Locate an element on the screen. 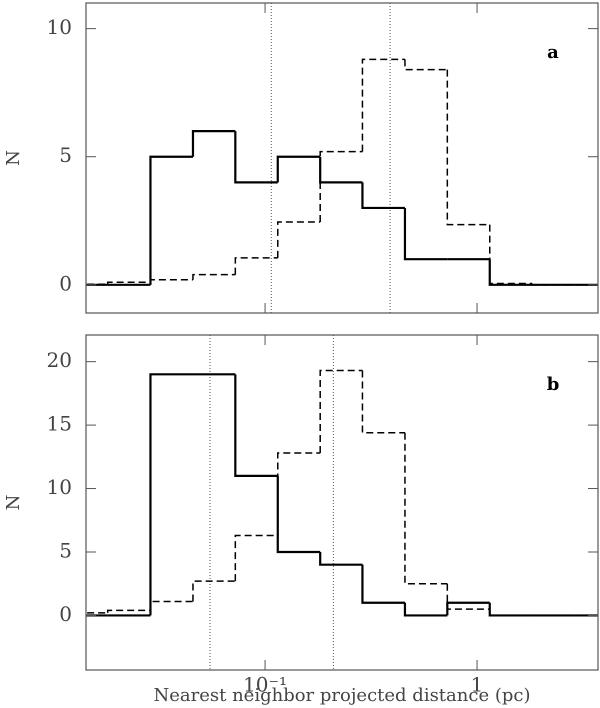 Image resolution: width=600 pixels, height=708 pixels. y-tick-label: 15 is located at coordinates (59, 424).